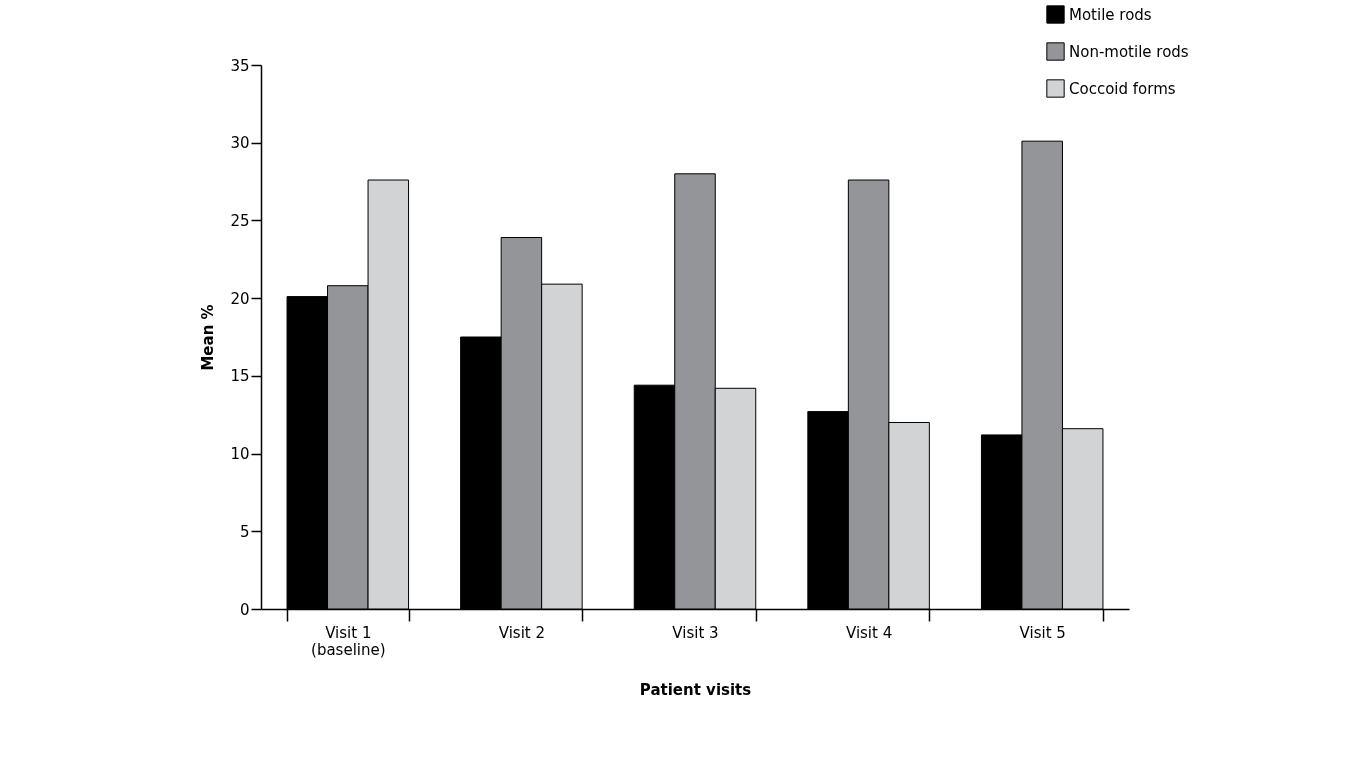 This screenshot has width=1368, height=769. Describe the element at coordinates (244, 609) in the screenshot. I see `y-tick-label: 0` at that location.